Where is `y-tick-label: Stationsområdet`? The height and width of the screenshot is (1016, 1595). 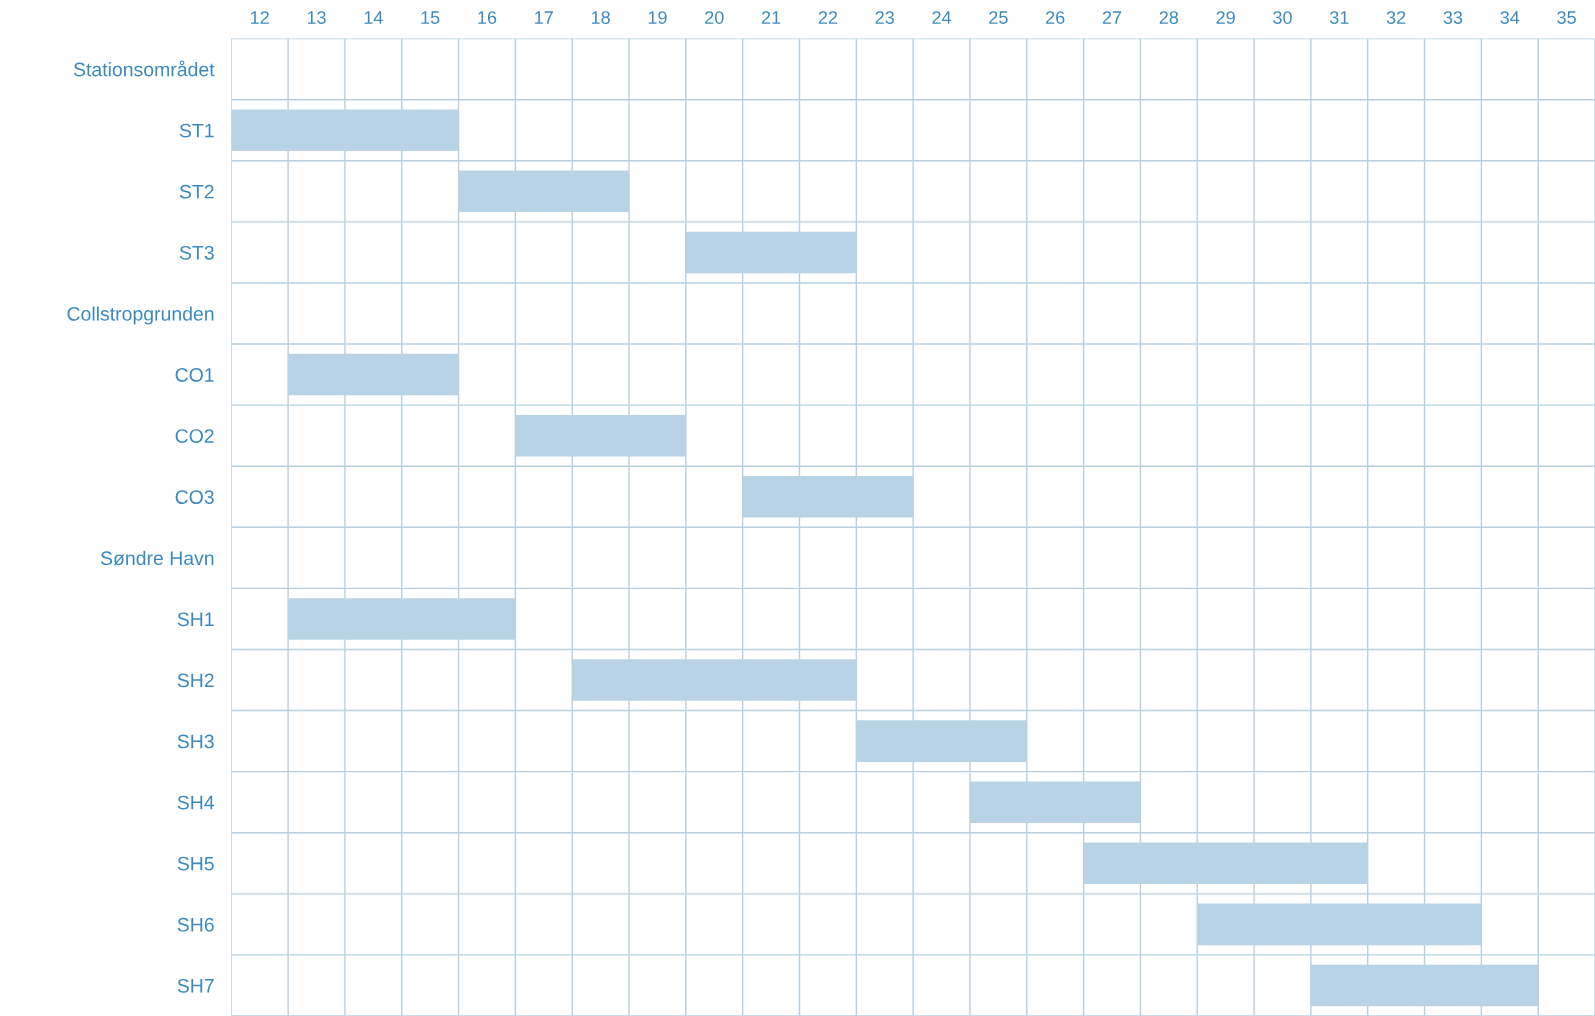
y-tick-label: Stationsområdet is located at coordinates (144, 68).